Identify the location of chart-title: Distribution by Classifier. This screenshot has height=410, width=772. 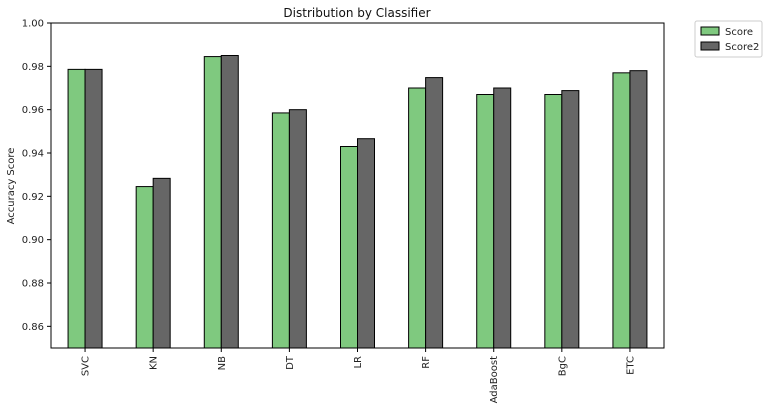
(356, 13).